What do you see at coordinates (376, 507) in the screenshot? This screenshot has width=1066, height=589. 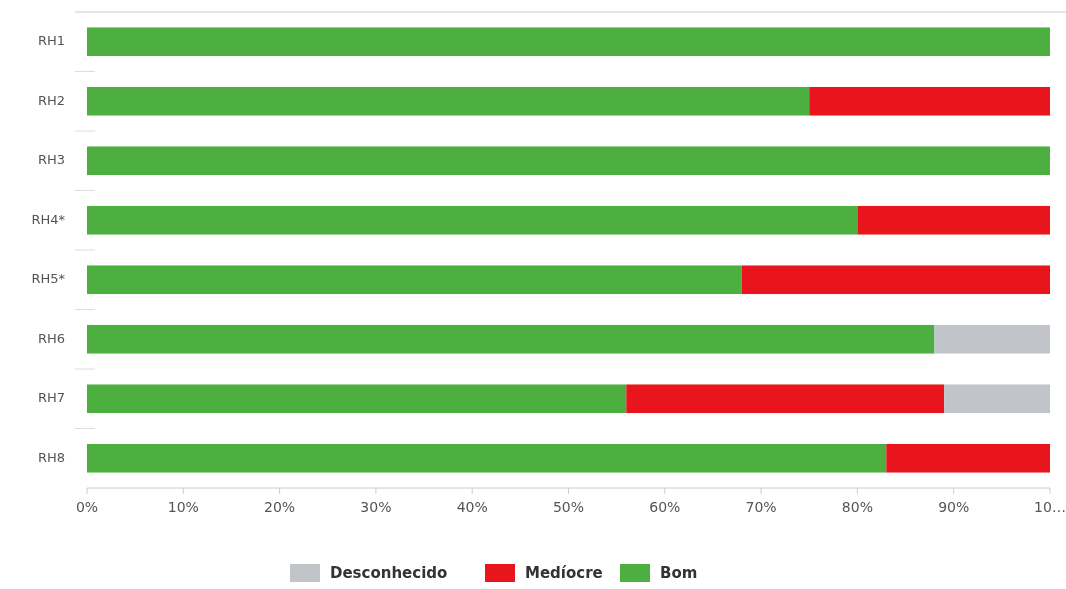 I see `x-tick-label: 30%` at bounding box center [376, 507].